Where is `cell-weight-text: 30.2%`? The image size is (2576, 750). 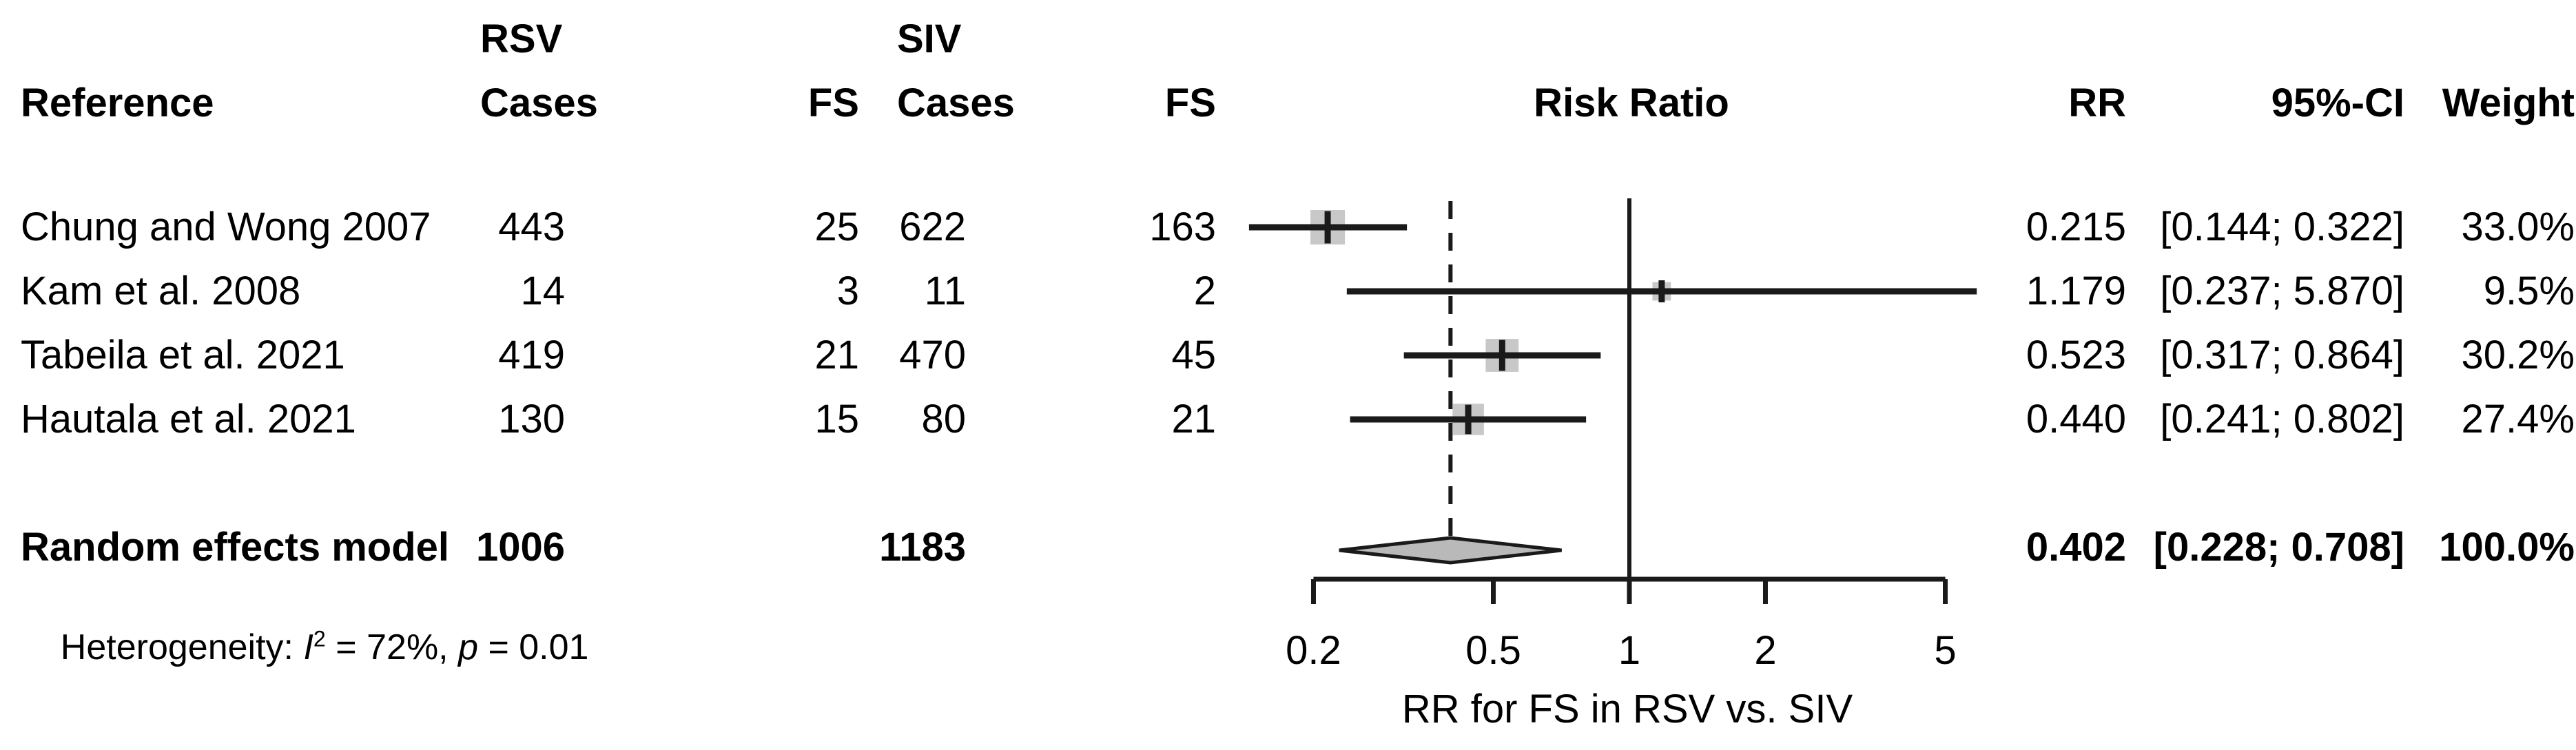
cell-weight-text: 30.2% is located at coordinates (2518, 355).